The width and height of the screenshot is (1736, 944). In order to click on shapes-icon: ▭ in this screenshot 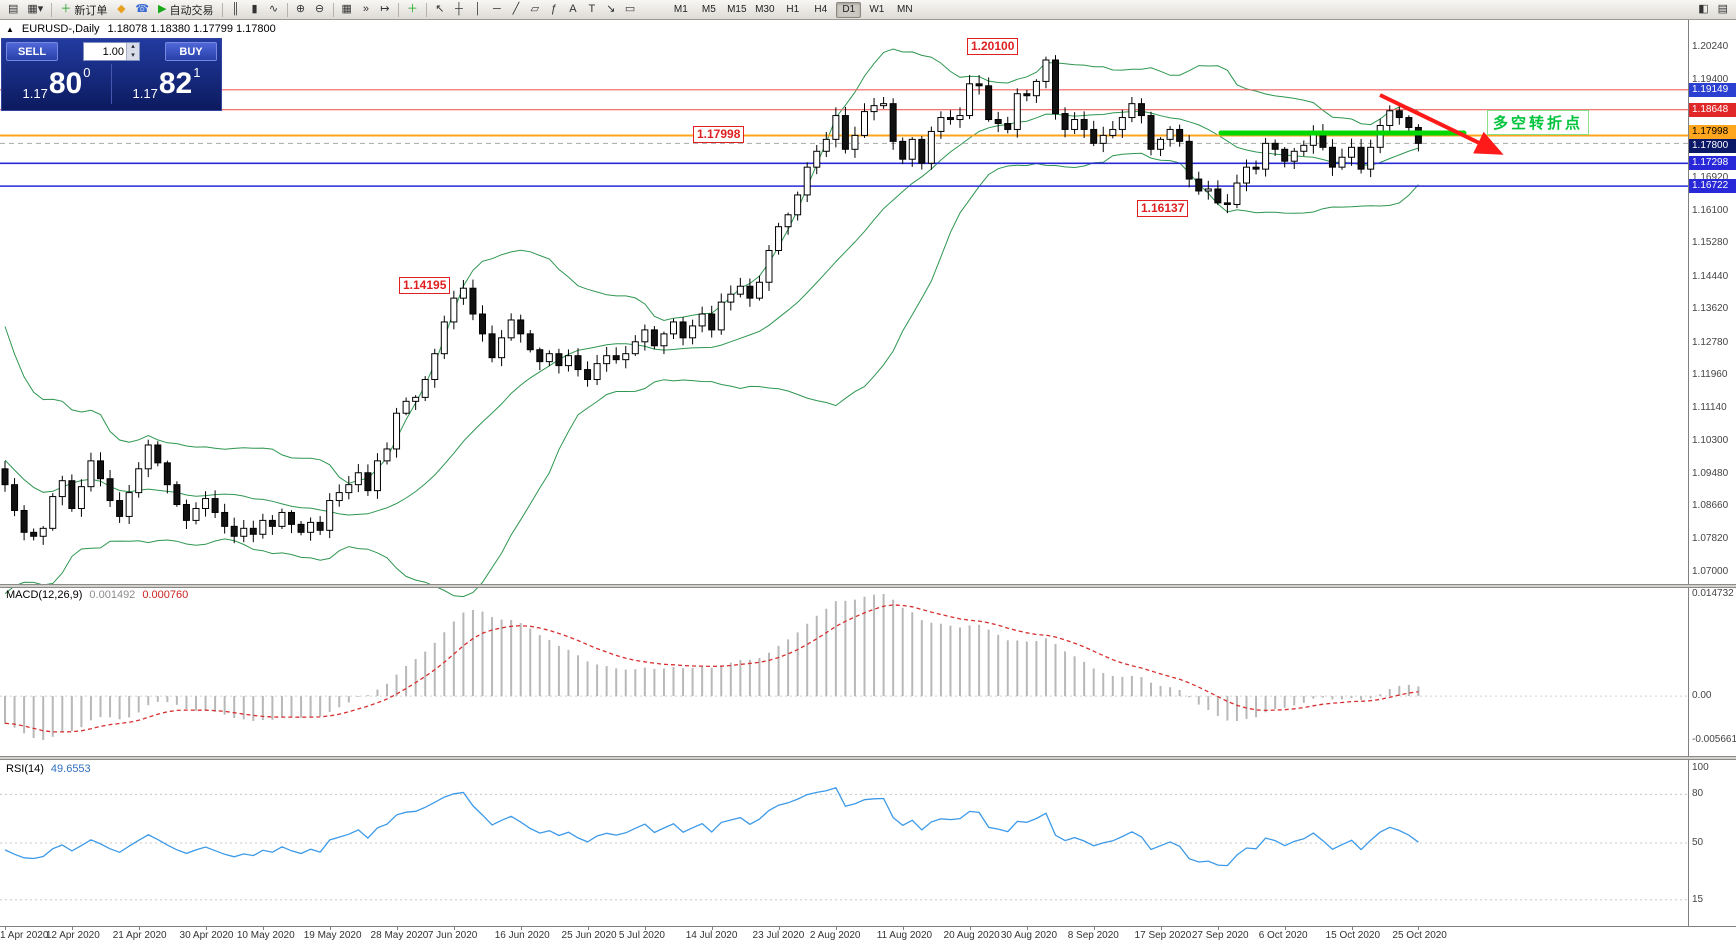, I will do `click(630, 9)`.